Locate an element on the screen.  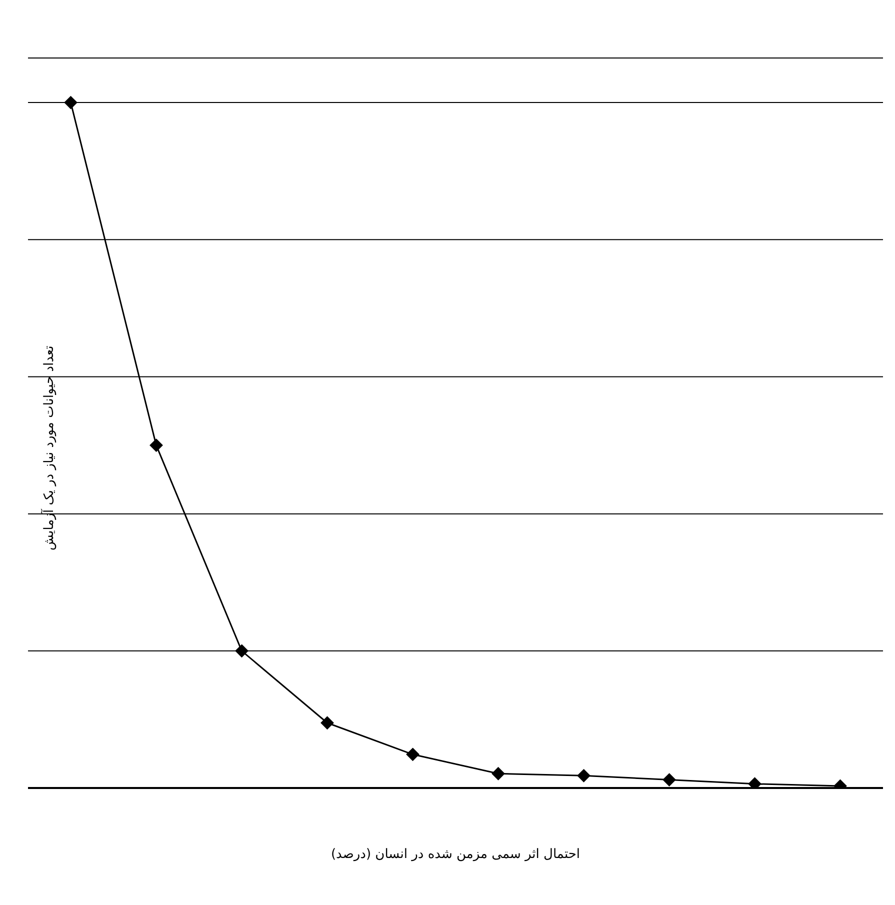
x-axis-title: احتمال اثر سمی مزمن شده در انسان (درصد) is located at coordinates (455, 854).